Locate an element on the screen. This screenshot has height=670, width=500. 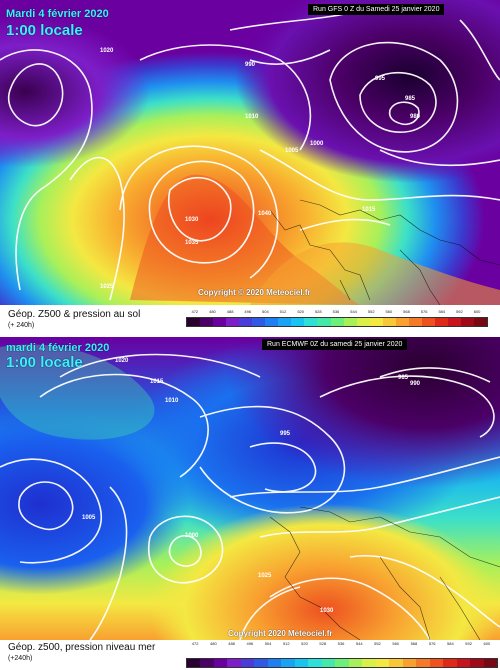
ecmwf-label-1030: 1030 is located at coordinates (327, 611).